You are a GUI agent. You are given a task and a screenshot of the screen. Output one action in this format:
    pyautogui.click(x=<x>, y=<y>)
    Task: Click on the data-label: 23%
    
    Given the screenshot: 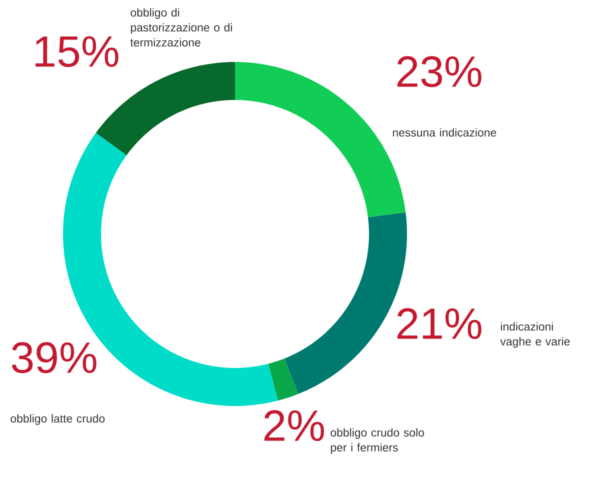 What is the action you would take?
    pyautogui.click(x=439, y=72)
    